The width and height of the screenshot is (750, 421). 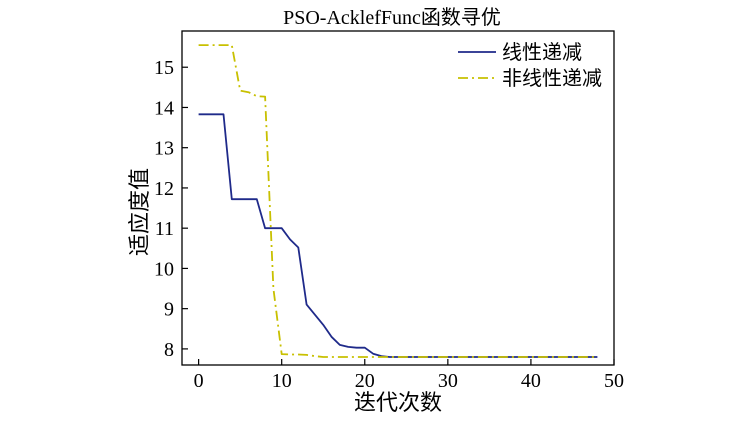 What do you see at coordinates (199, 381) in the screenshot?
I see `x-tick-label: 0` at bounding box center [199, 381].